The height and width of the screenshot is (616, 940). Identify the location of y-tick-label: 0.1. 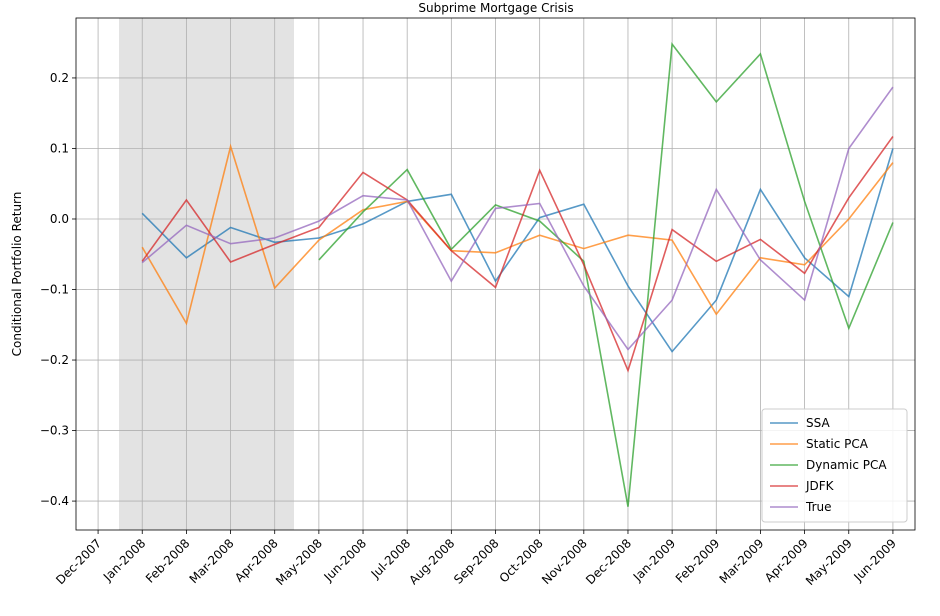
(59, 148).